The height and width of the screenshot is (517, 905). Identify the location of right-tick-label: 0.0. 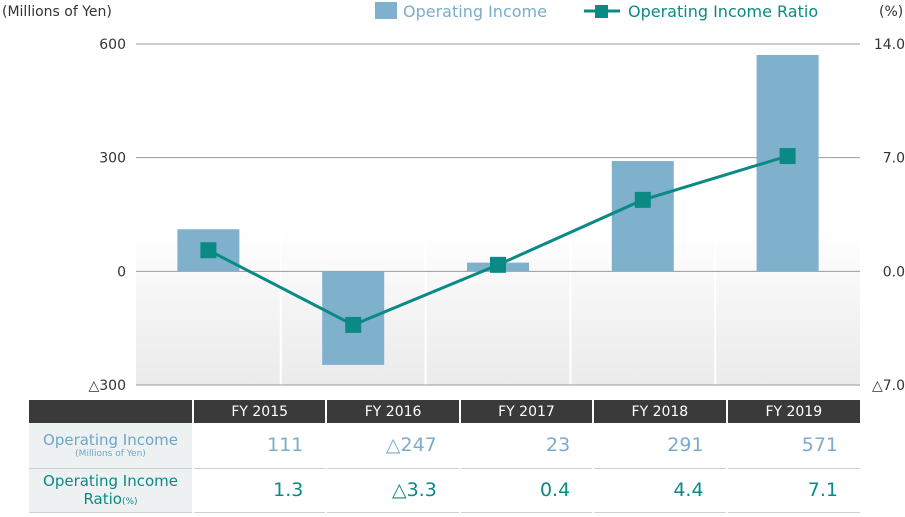
(894, 272).